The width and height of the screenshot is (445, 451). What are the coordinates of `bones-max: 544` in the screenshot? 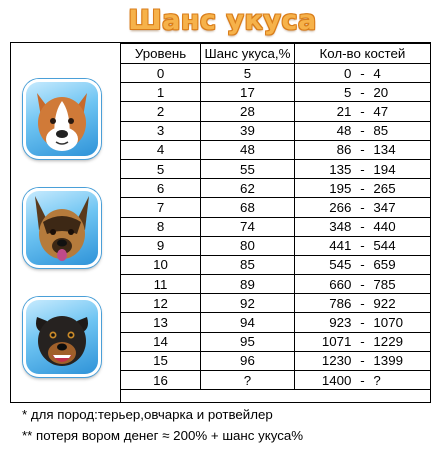 It's located at (384, 246).